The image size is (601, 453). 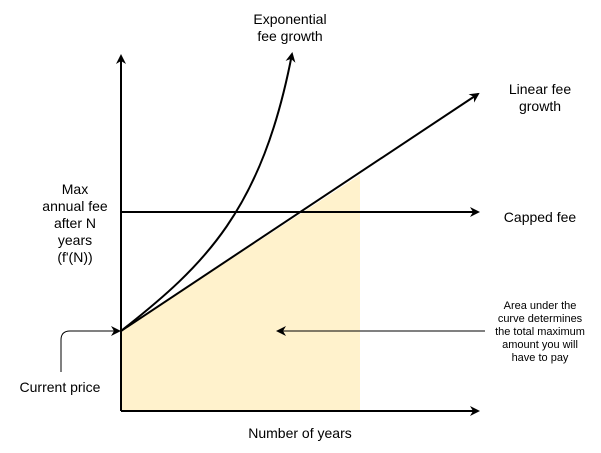 What do you see at coordinates (540, 97) in the screenshot?
I see `linear-label: Linear fee growth` at bounding box center [540, 97].